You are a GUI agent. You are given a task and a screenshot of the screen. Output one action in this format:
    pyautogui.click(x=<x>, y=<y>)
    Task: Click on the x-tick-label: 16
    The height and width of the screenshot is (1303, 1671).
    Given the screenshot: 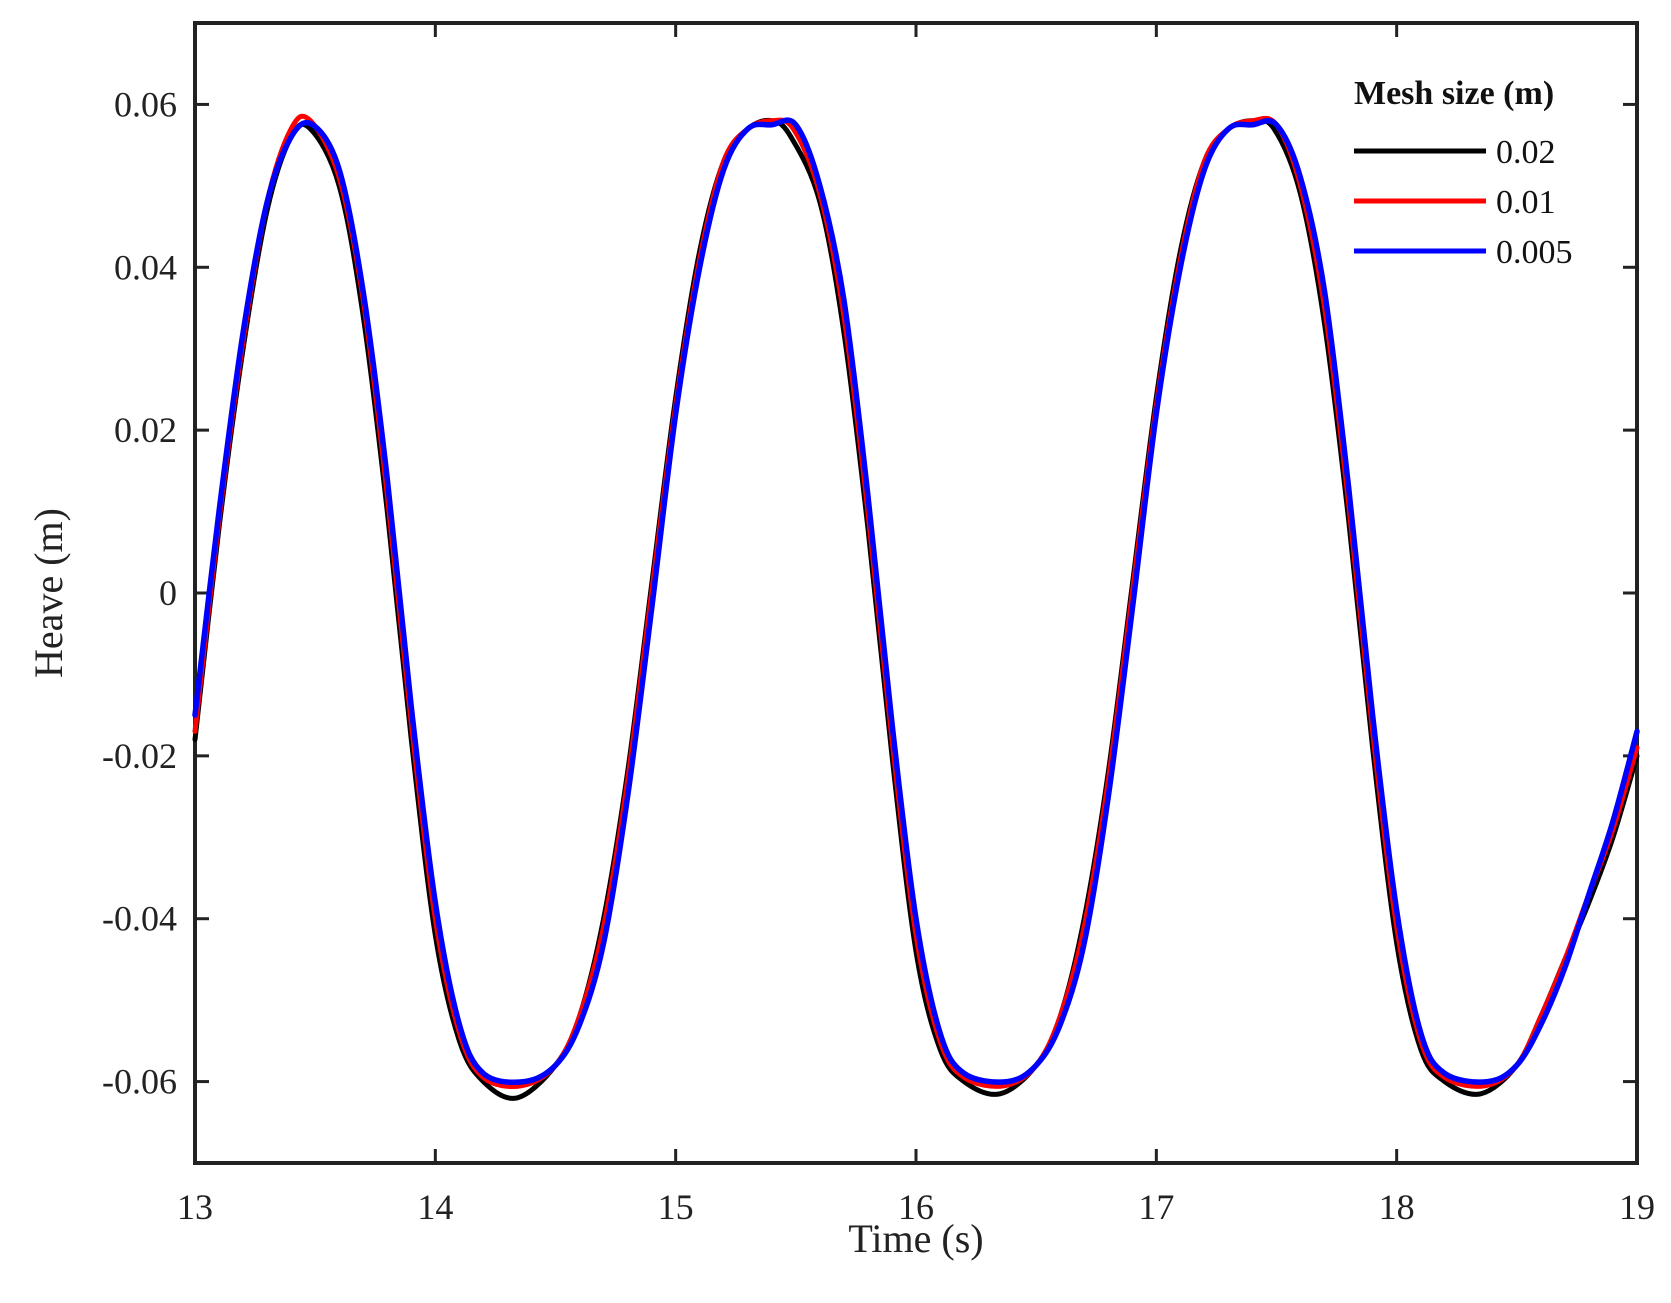 What is the action you would take?
    pyautogui.click(x=916, y=1207)
    